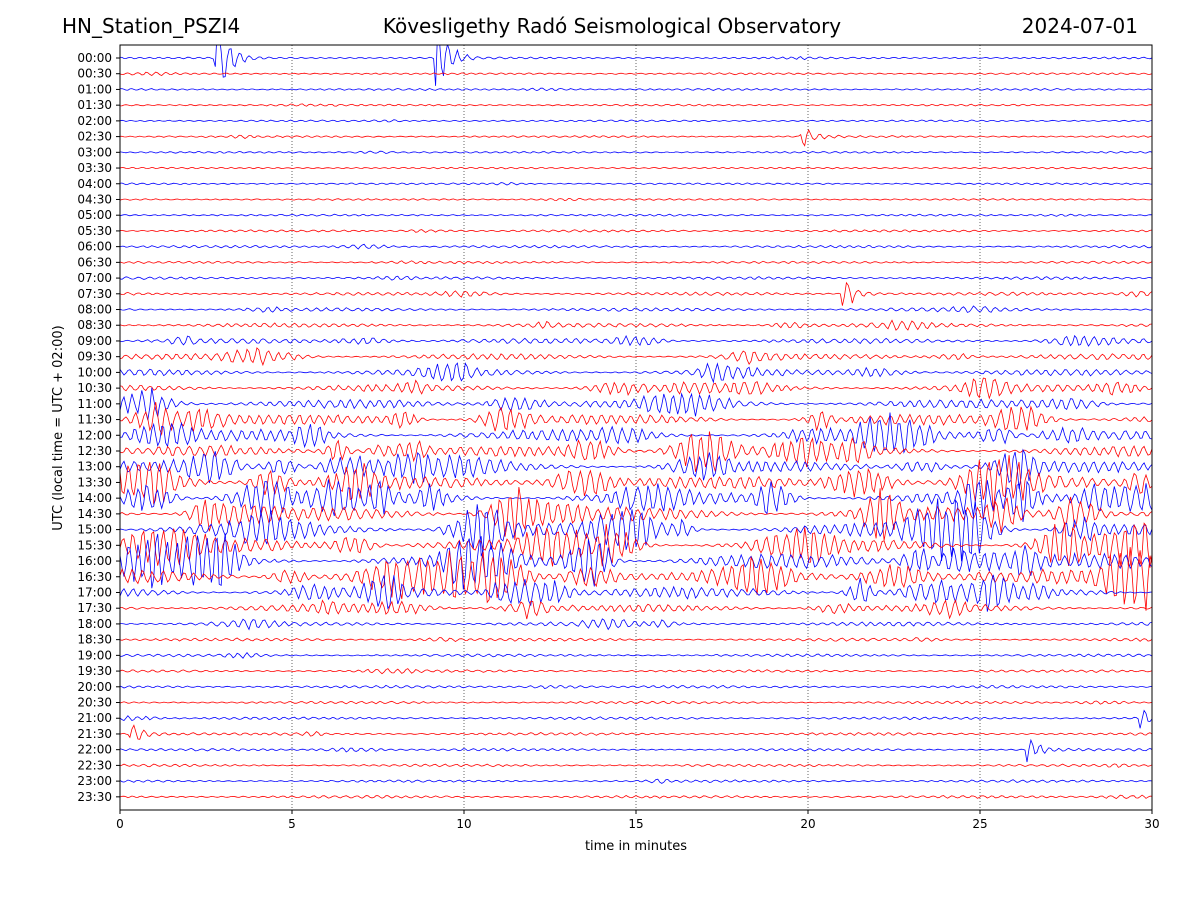  What do you see at coordinates (94, 372) in the screenshot?
I see `y-tick-label-10:00: 10:00` at bounding box center [94, 372].